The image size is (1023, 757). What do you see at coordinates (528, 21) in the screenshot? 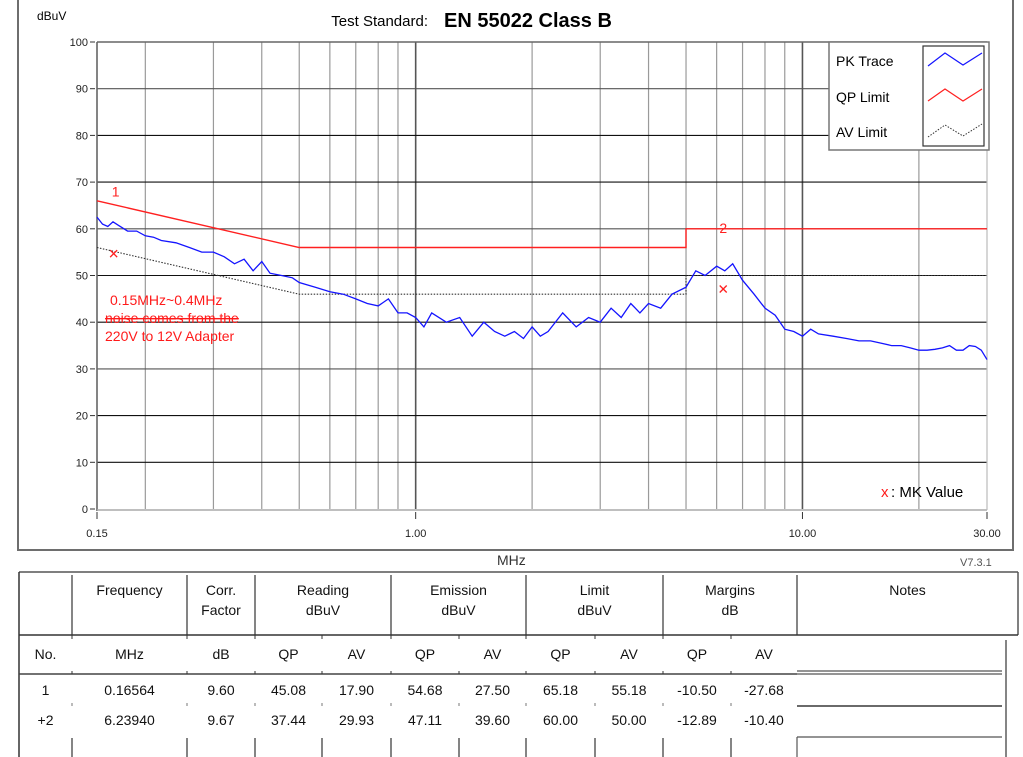
I see `title-standard: EN 55022 Class B` at bounding box center [528, 21].